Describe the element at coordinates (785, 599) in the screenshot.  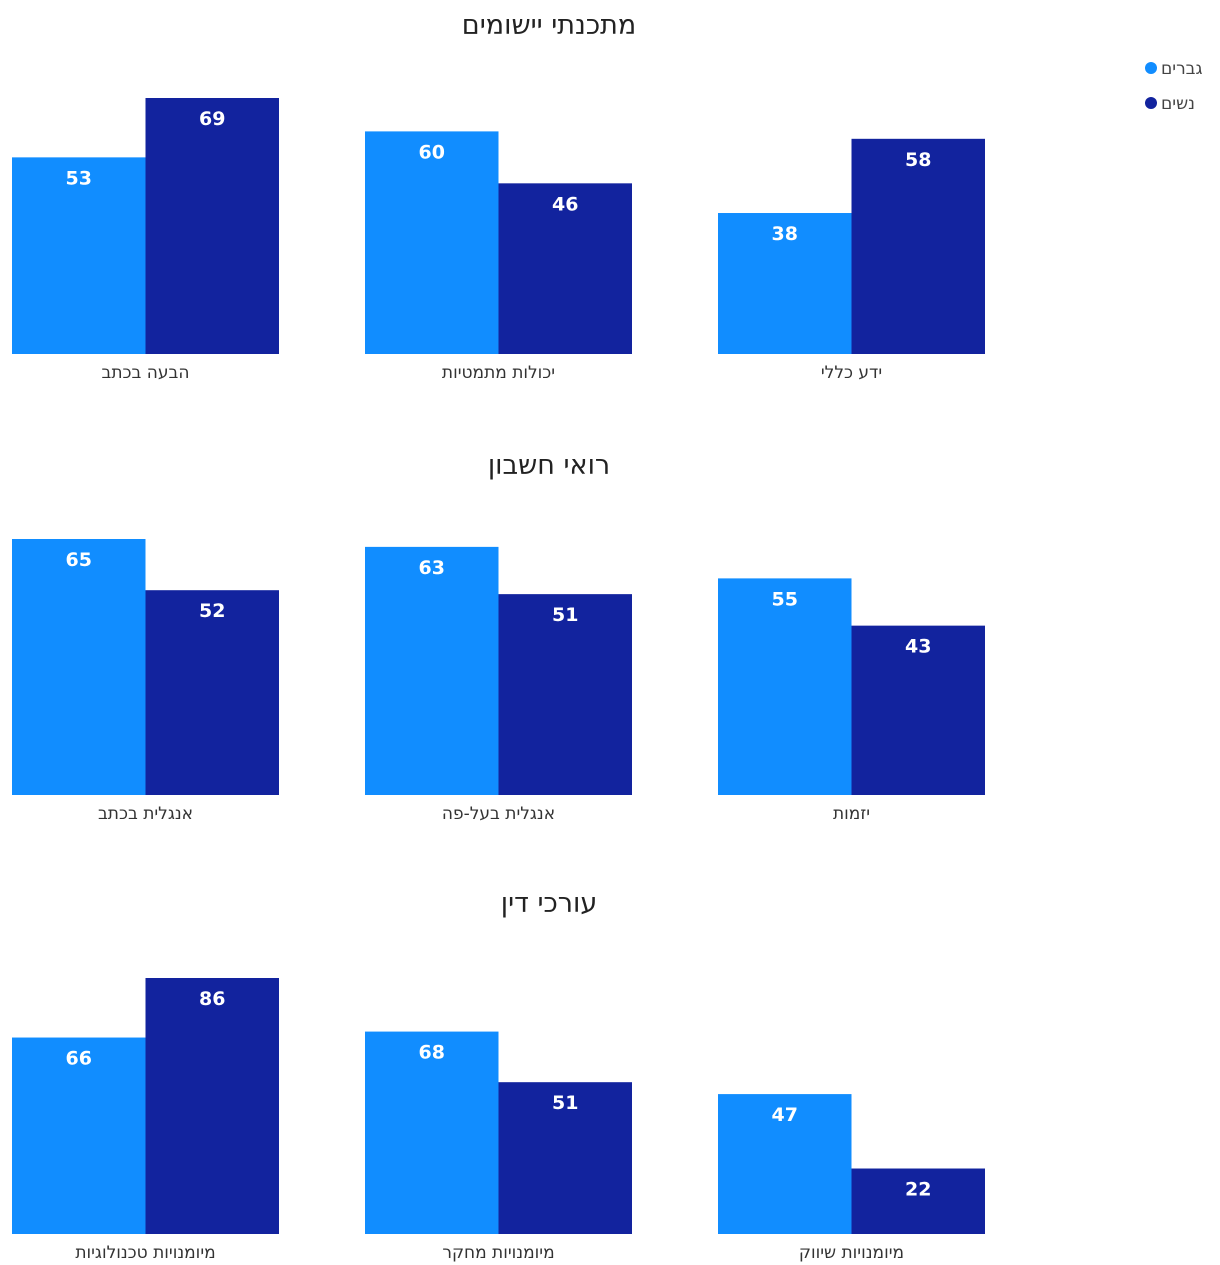
I see `data-label: 55` at that location.